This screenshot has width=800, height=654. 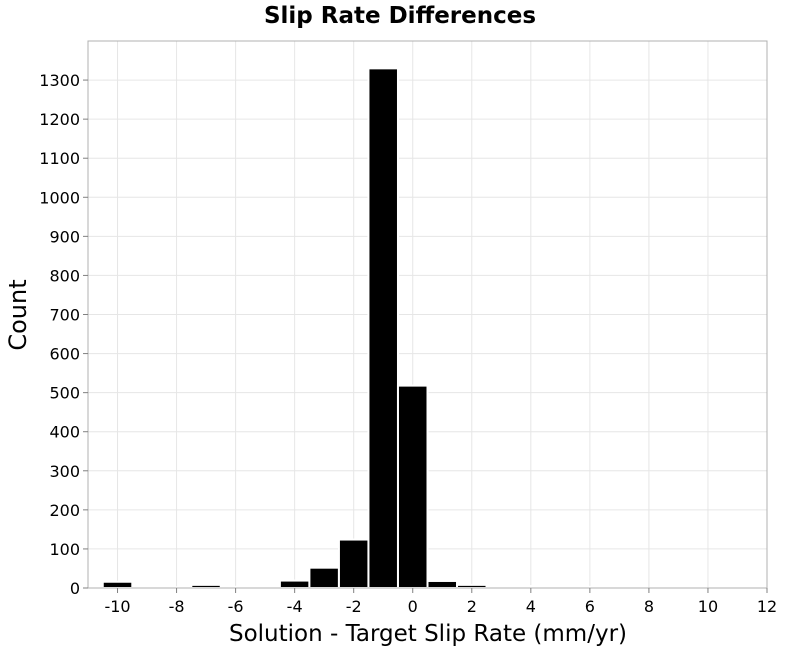 What do you see at coordinates (177, 606) in the screenshot?
I see `x-tick-label: -8` at bounding box center [177, 606].